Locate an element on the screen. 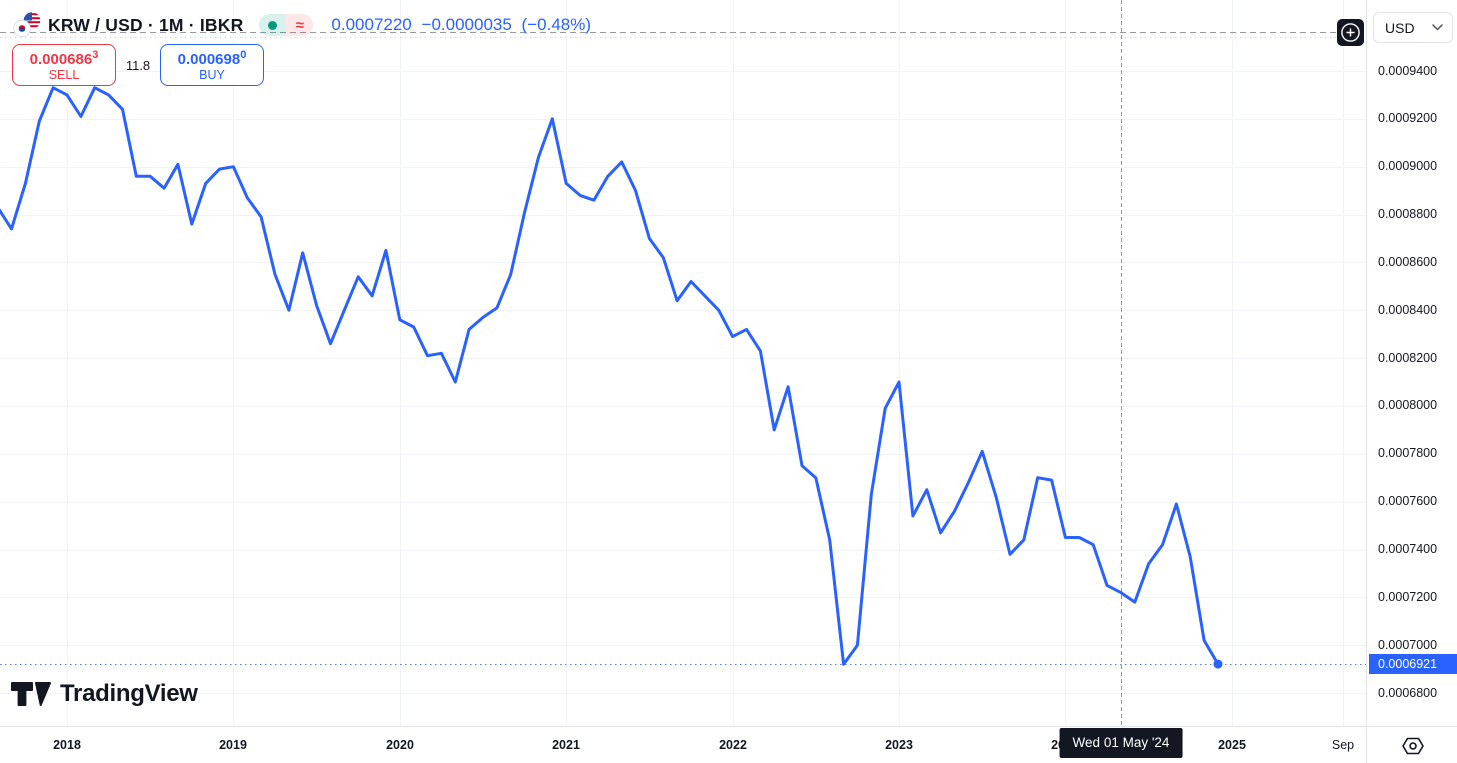  scale-settings-cell is located at coordinates (1411, 744).